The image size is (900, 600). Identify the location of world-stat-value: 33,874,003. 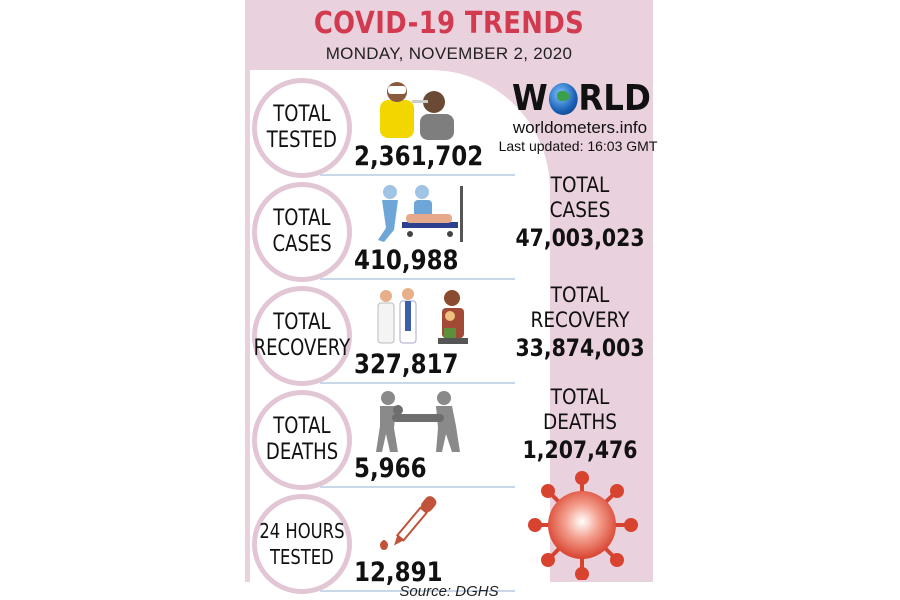
(580, 348).